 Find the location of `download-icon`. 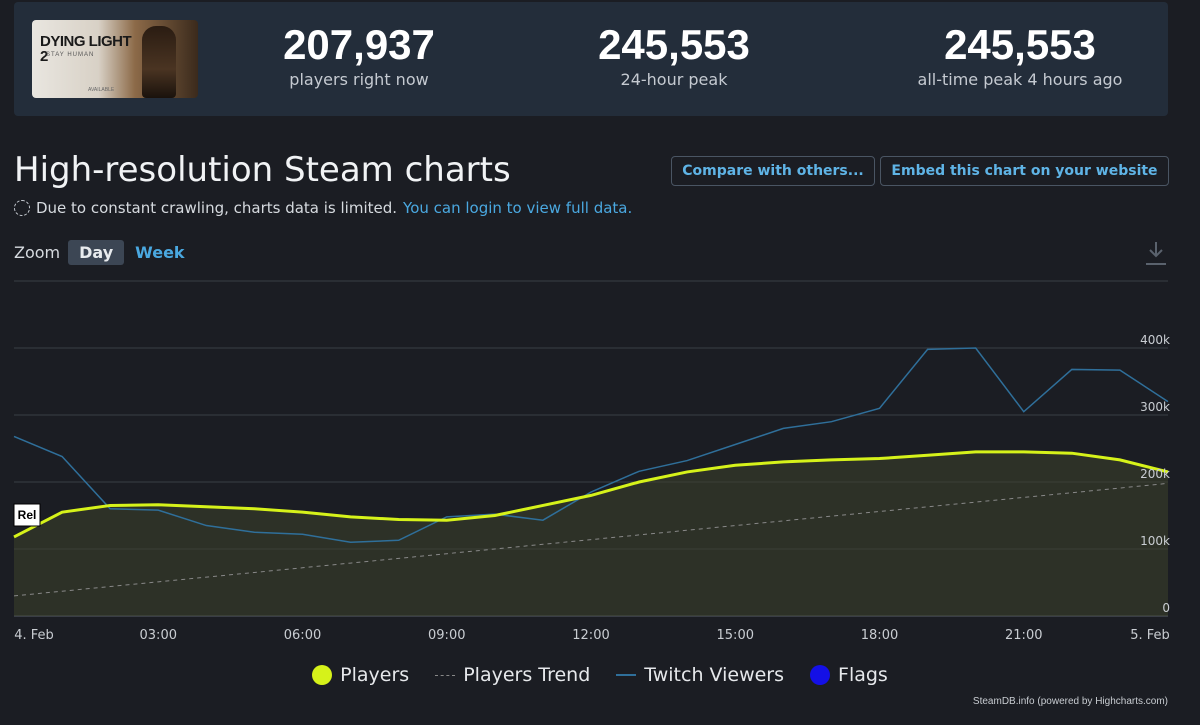

download-icon is located at coordinates (1156, 255).